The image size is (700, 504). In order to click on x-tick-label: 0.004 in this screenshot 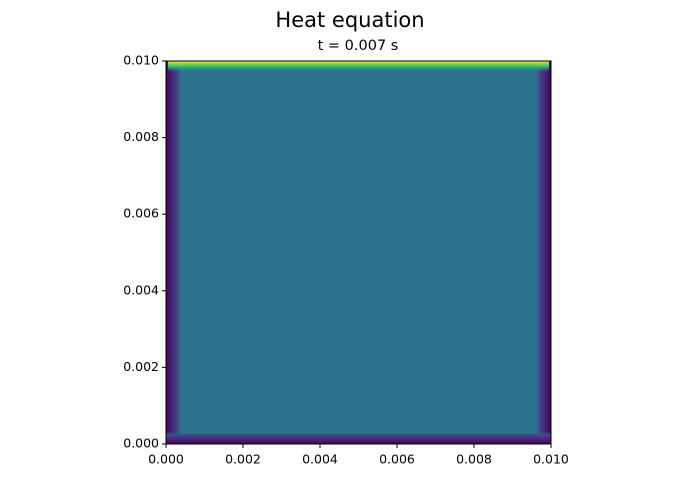, I will do `click(320, 459)`.